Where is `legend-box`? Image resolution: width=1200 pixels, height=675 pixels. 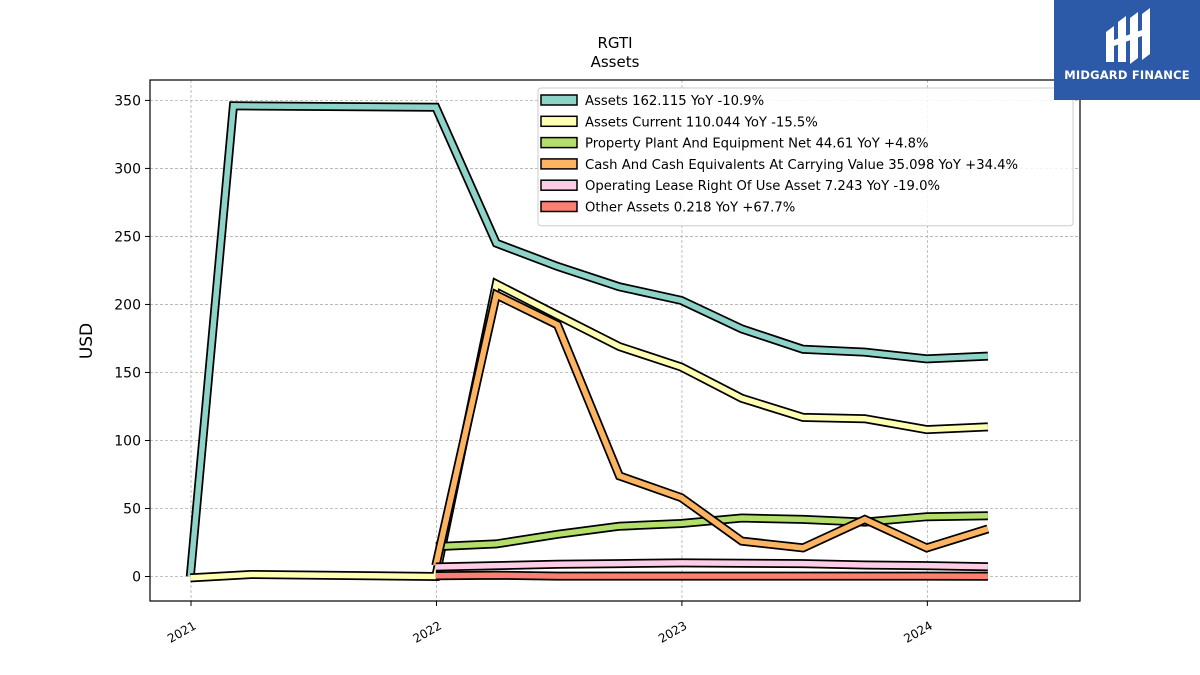 legend-box is located at coordinates (805, 157).